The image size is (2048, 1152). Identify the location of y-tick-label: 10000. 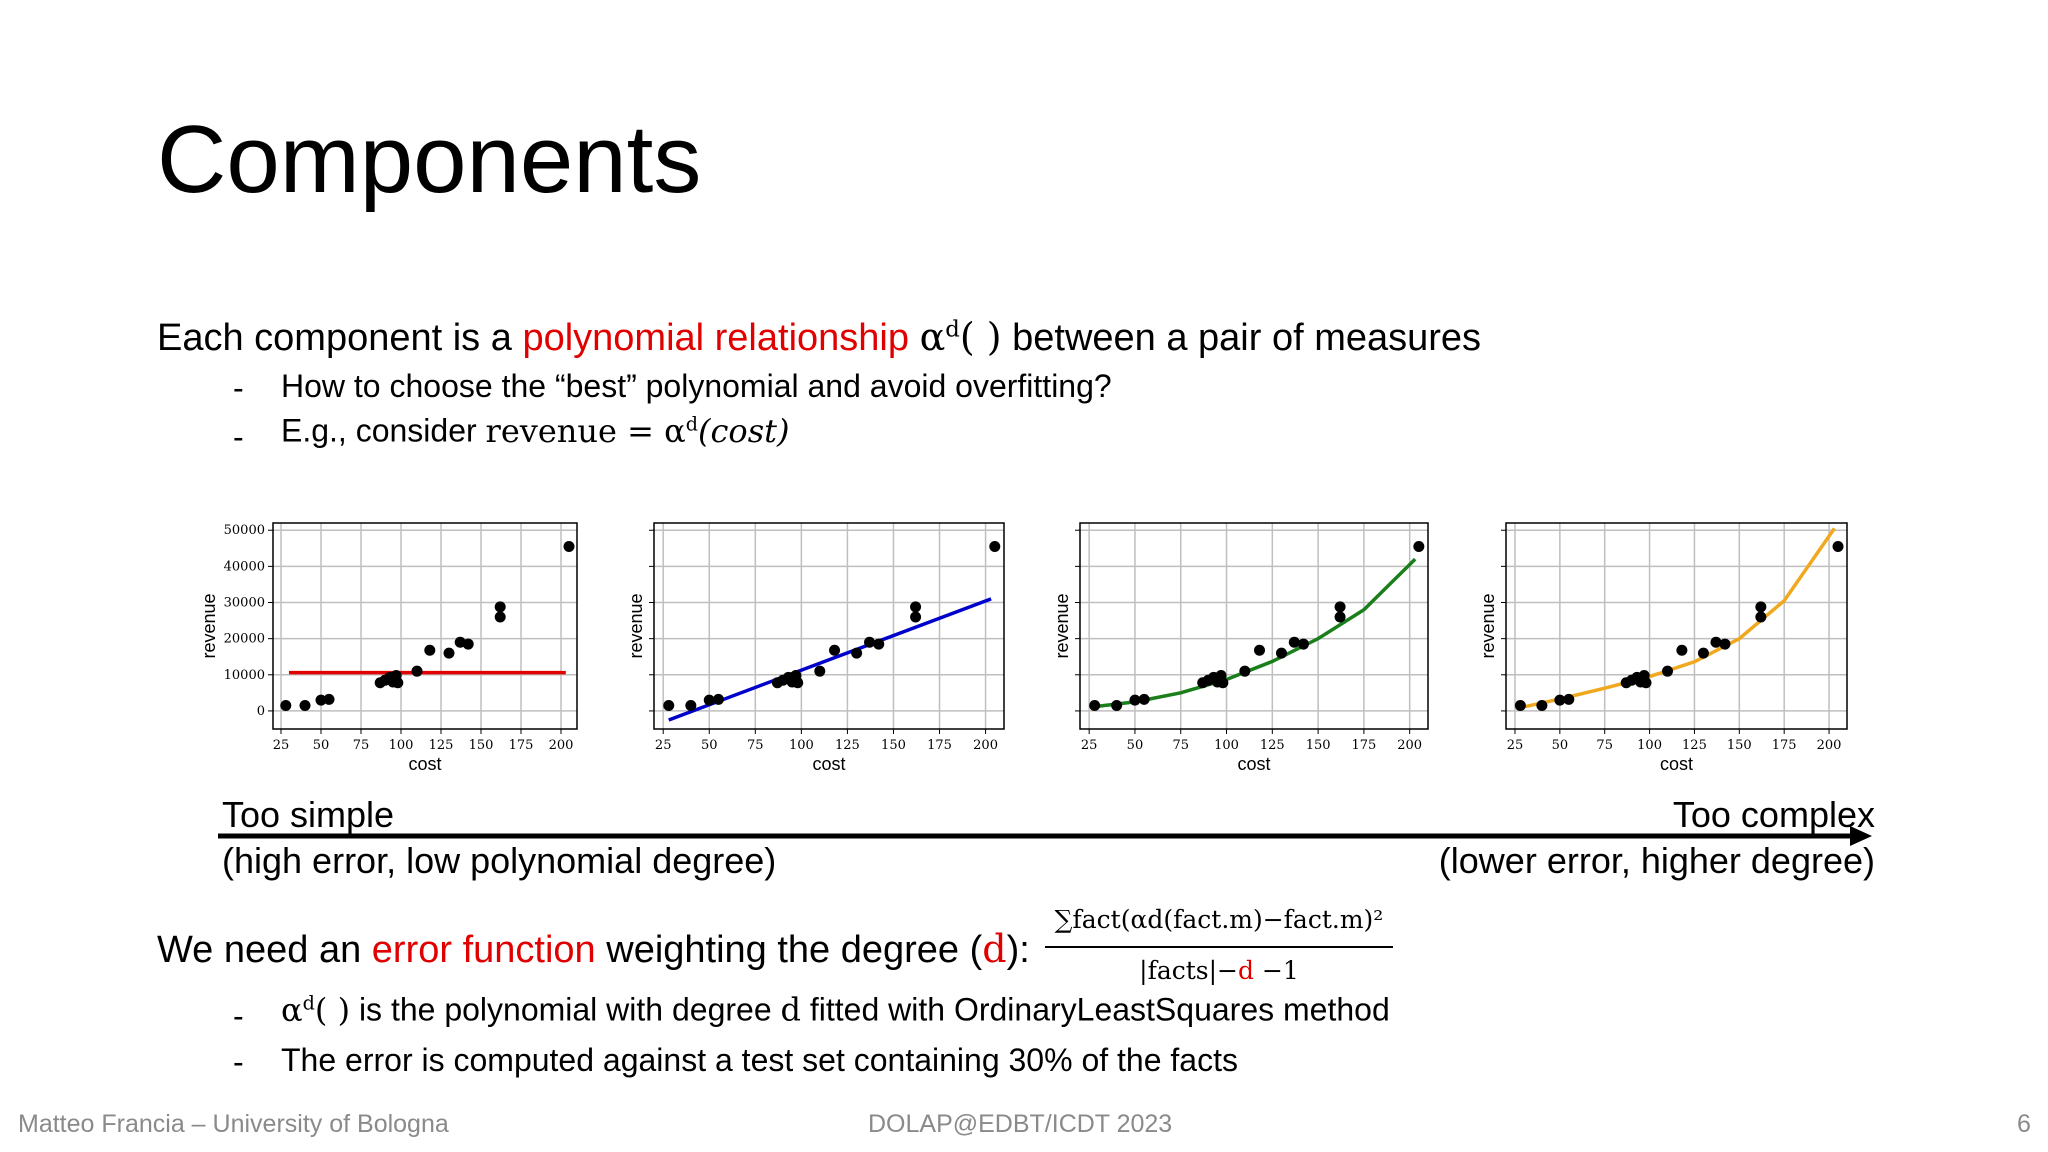
(244, 675).